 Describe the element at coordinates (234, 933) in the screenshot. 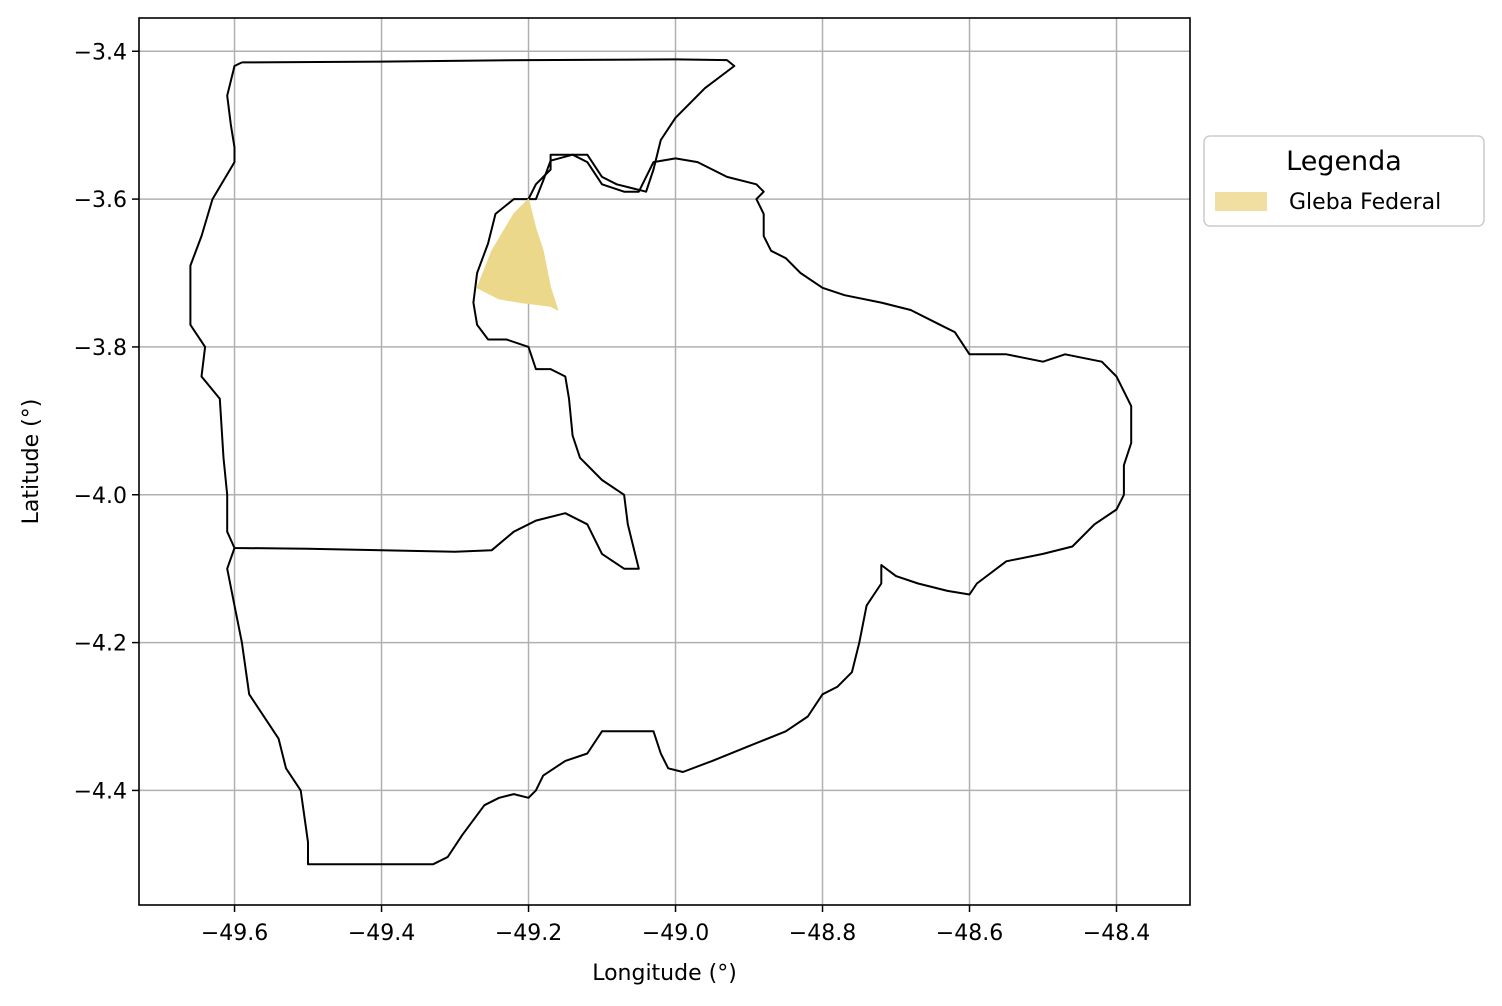

I see `x-tick-label: −49.6` at that location.